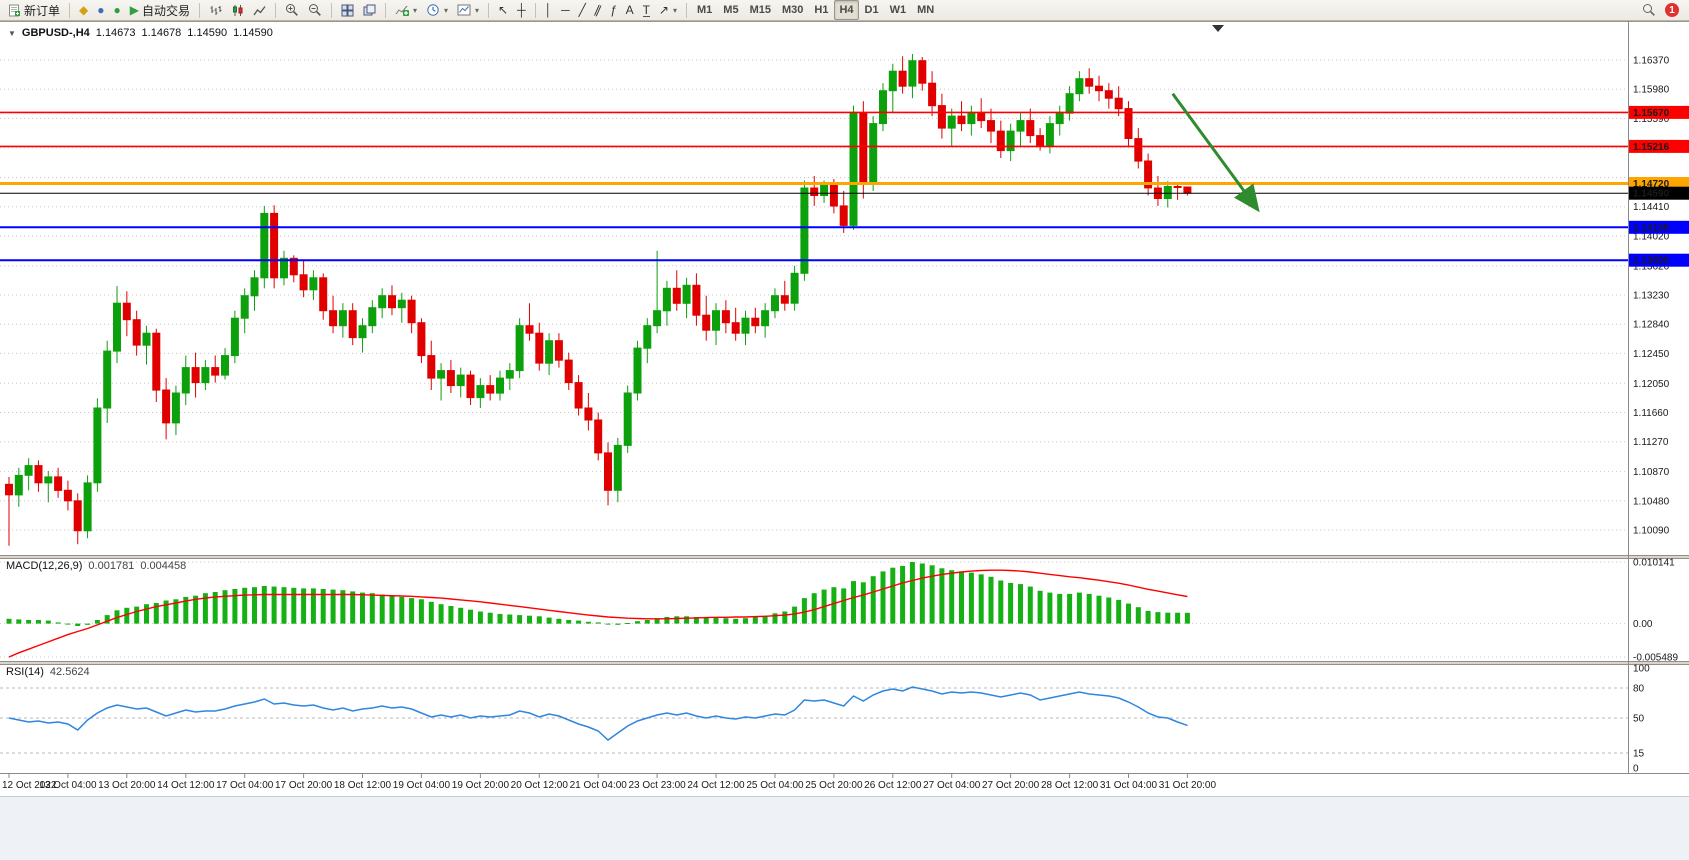  I want to click on vertical-line-tool-button: │, so click(549, 10).